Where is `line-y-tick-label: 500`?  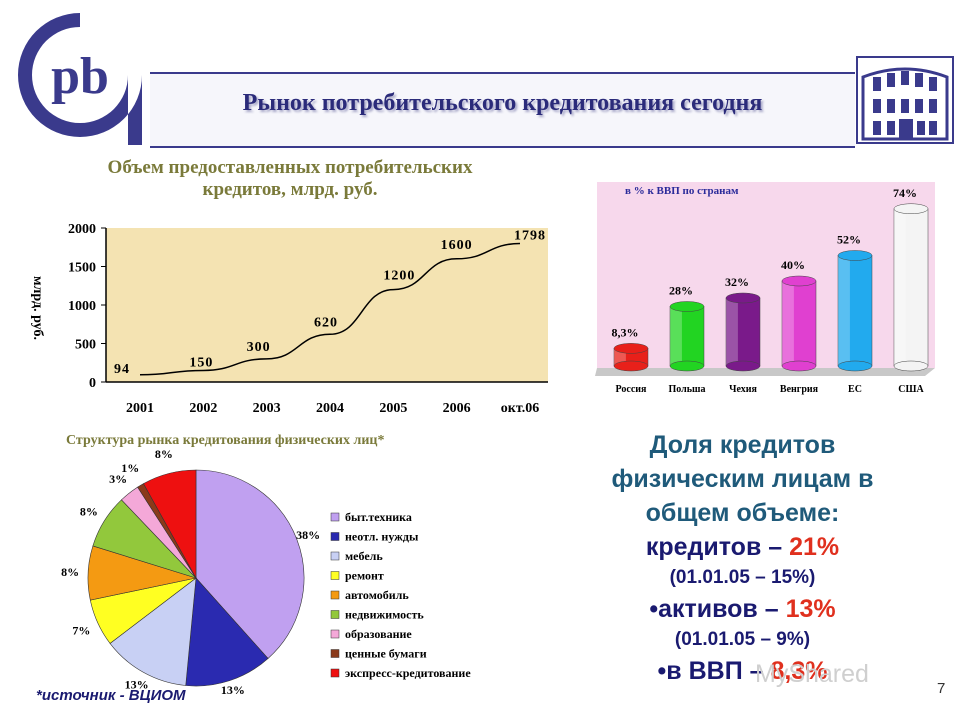 line-y-tick-label: 500 is located at coordinates (85, 345).